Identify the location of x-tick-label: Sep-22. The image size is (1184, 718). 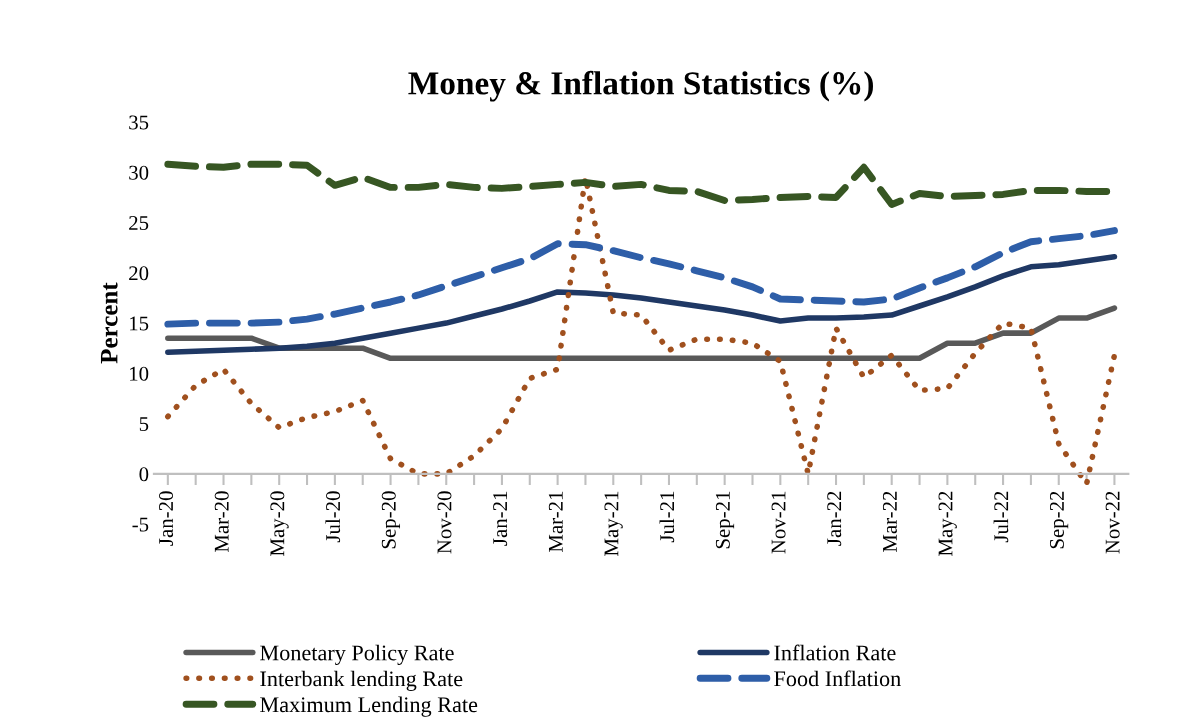
(1059, 520).